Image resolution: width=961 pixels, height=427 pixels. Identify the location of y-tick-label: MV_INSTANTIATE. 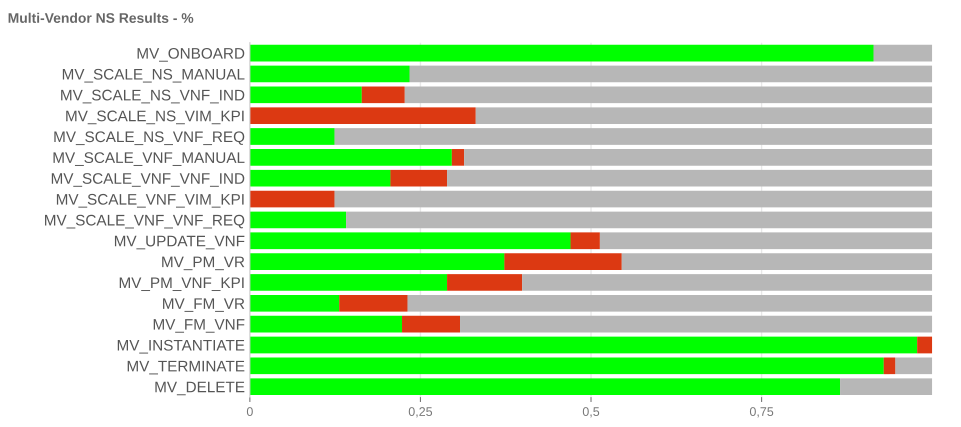
(181, 347).